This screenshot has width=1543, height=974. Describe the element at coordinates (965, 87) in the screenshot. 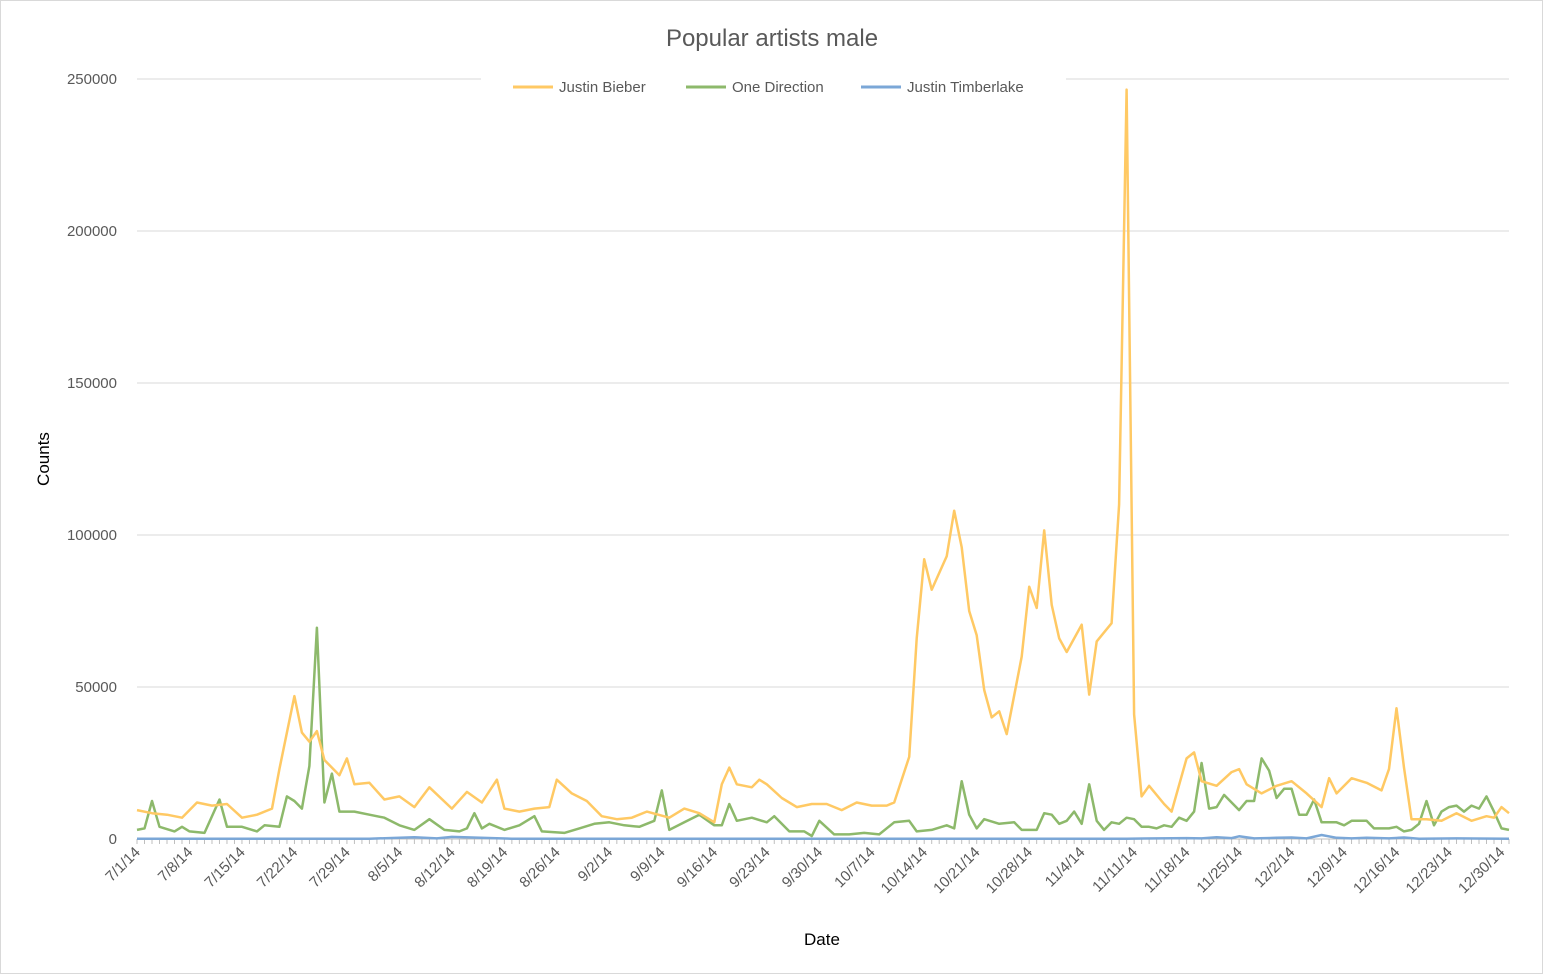

I see `legend-label: Justin Timberlake` at that location.